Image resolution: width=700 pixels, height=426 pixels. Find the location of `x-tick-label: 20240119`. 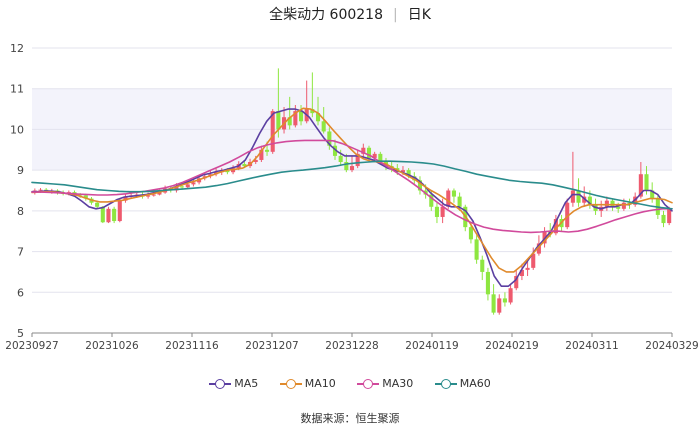

x-tick-label: 20240119 is located at coordinates (431, 346).